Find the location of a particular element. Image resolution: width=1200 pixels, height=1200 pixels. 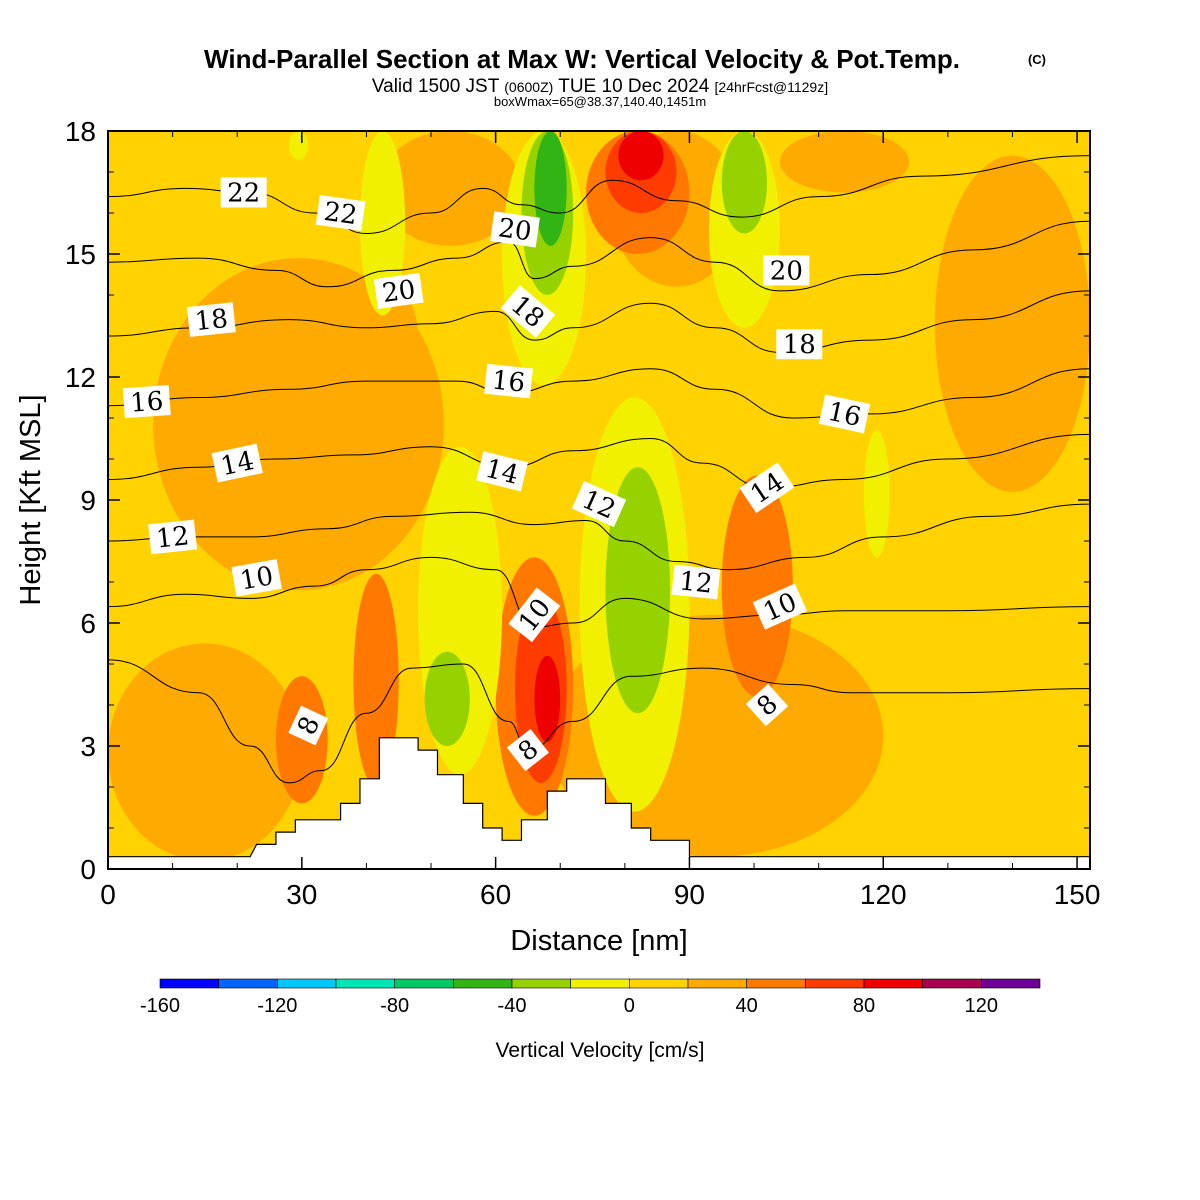

x-axis-label: Distance [nm] is located at coordinates (598, 941).